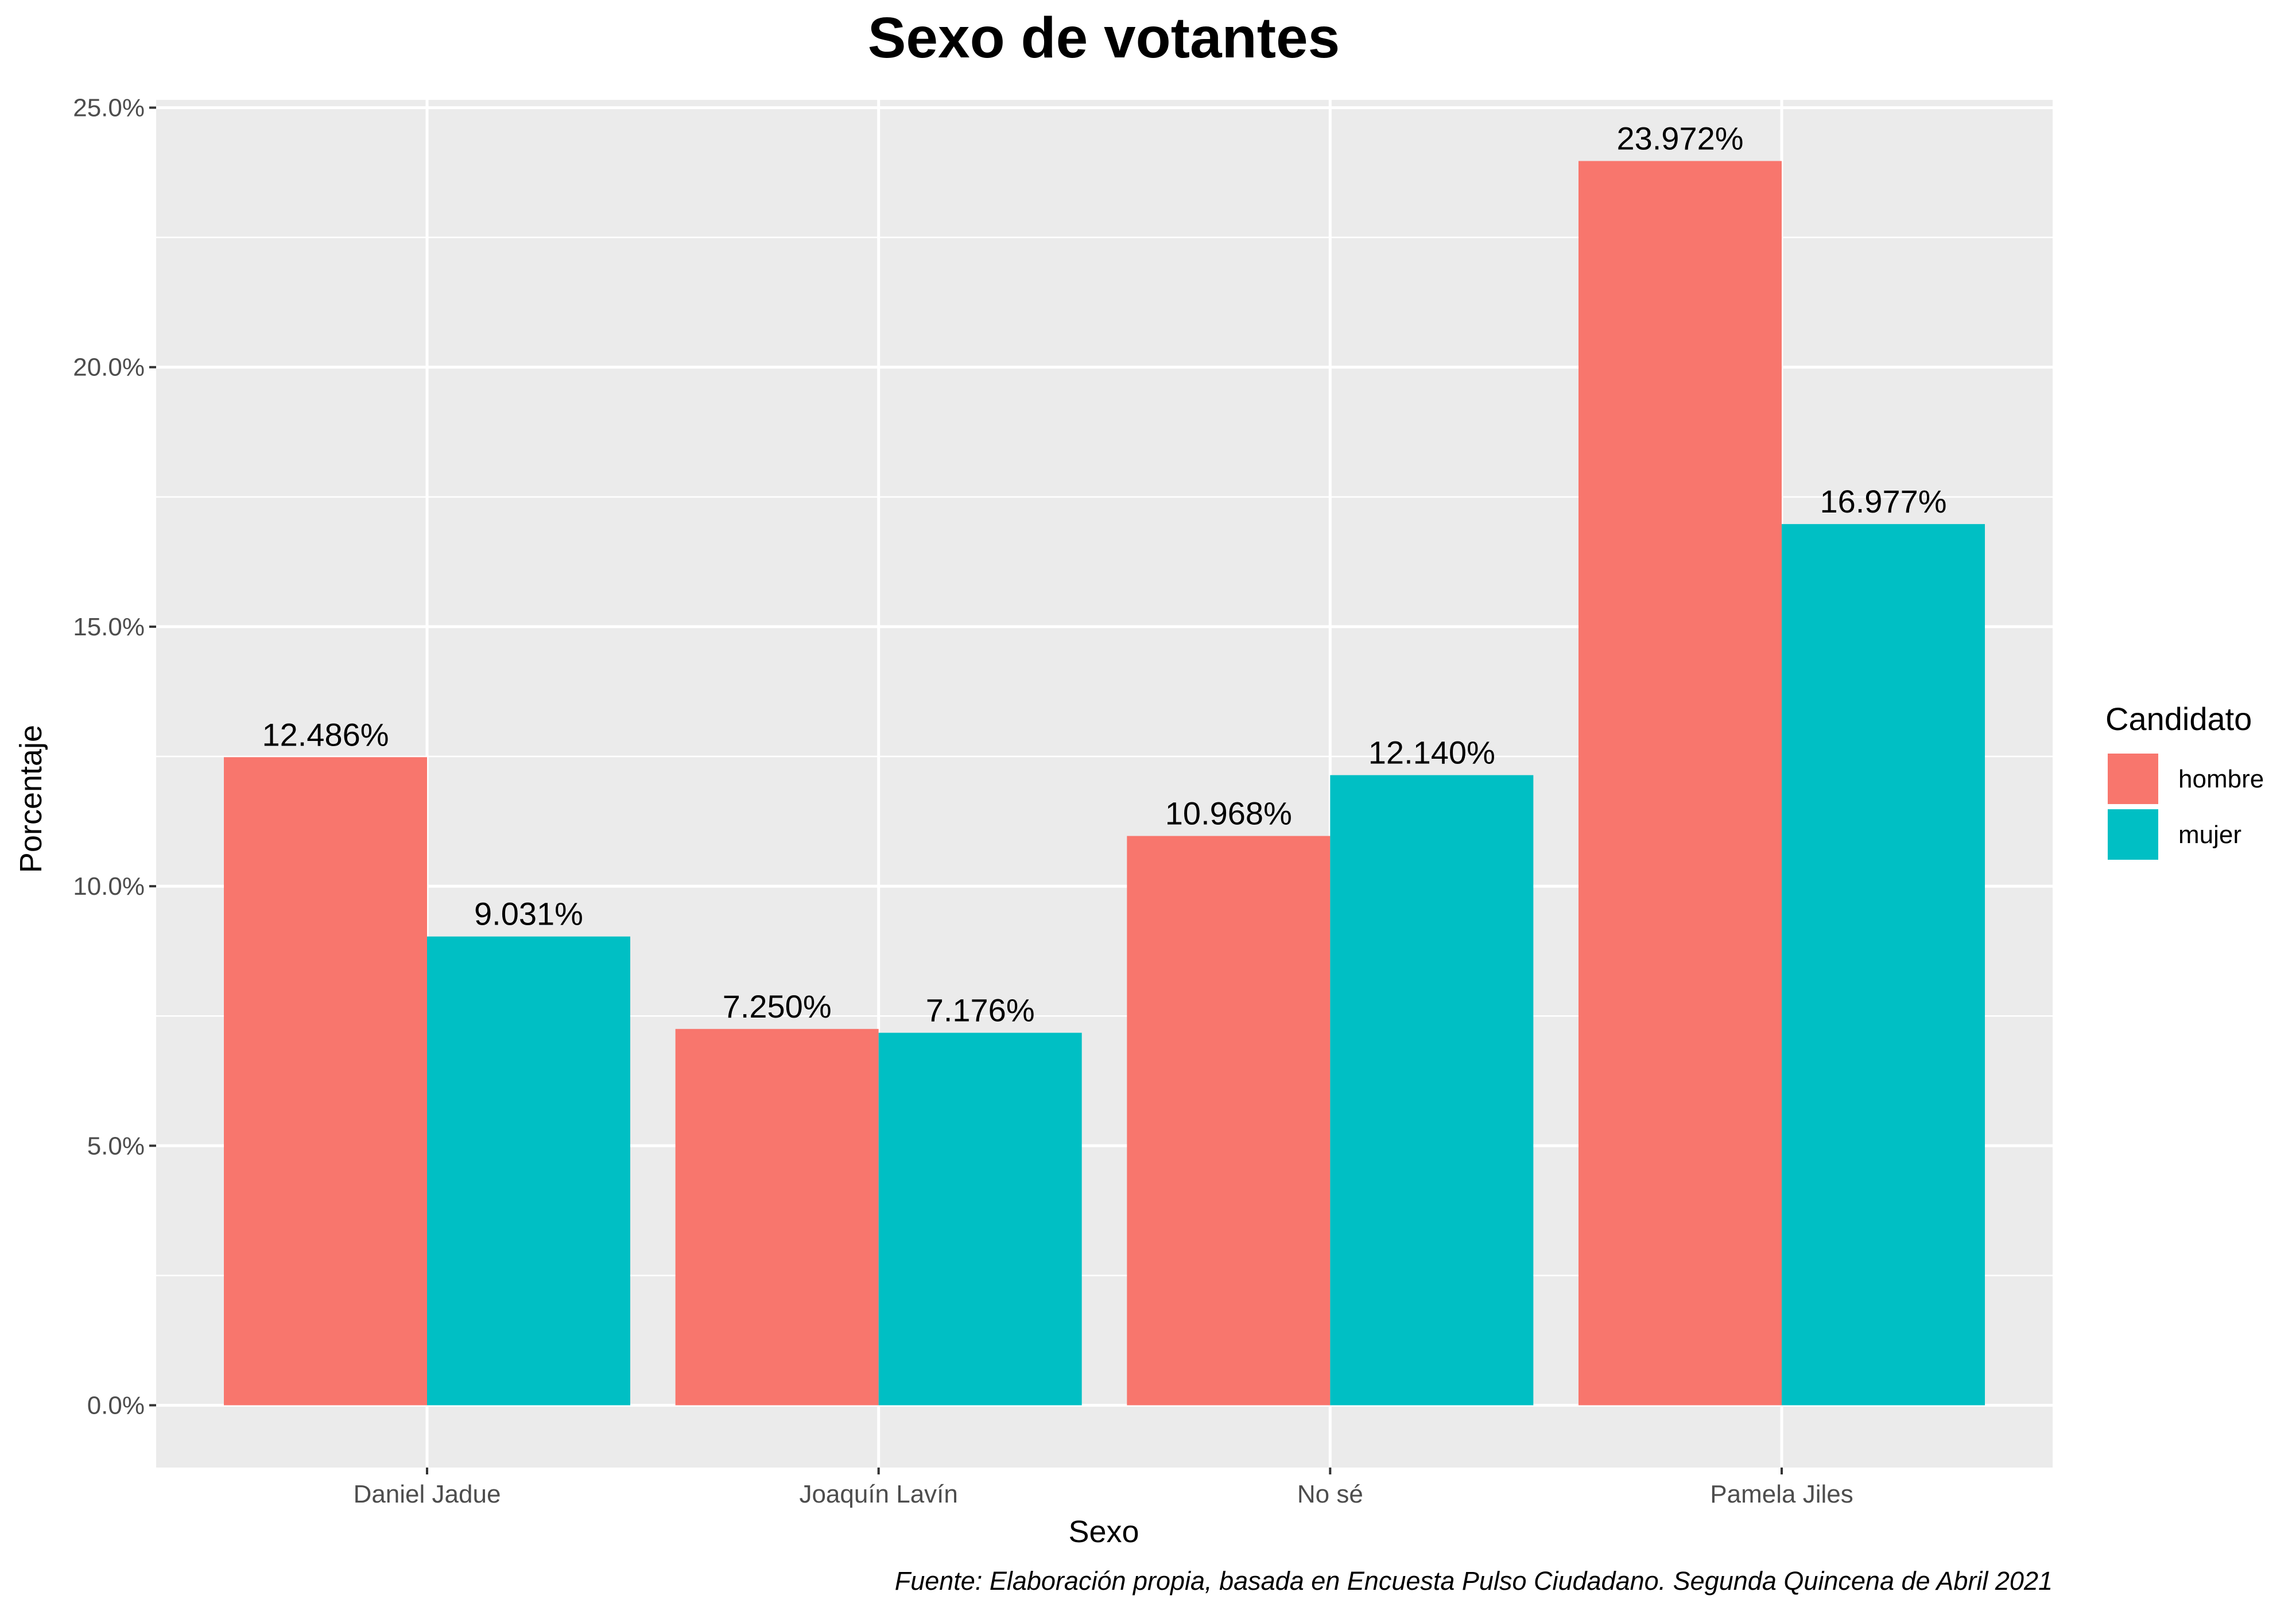 This screenshot has width=2296, height=1607. I want to click on bar-value-label: 23.972%, so click(1679, 139).